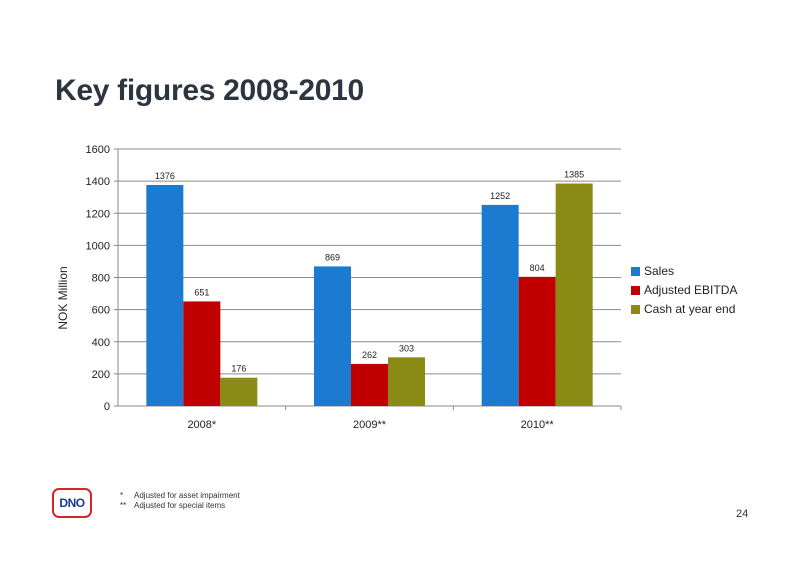 This screenshot has width=800, height=566. Describe the element at coordinates (209, 90) in the screenshot. I see `page-title: Key figures 2008-2010` at that location.